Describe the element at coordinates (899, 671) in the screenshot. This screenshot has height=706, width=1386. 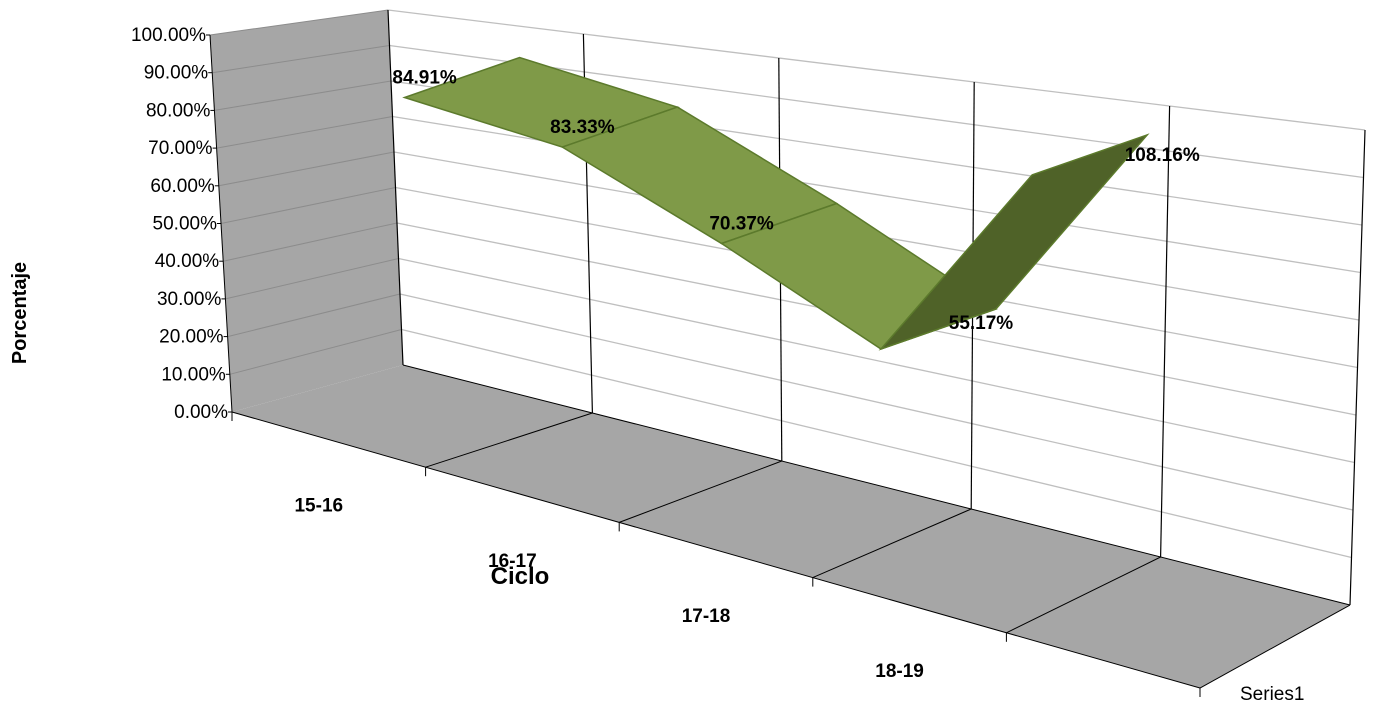
I see `x-tick-label: 18-19` at that location.